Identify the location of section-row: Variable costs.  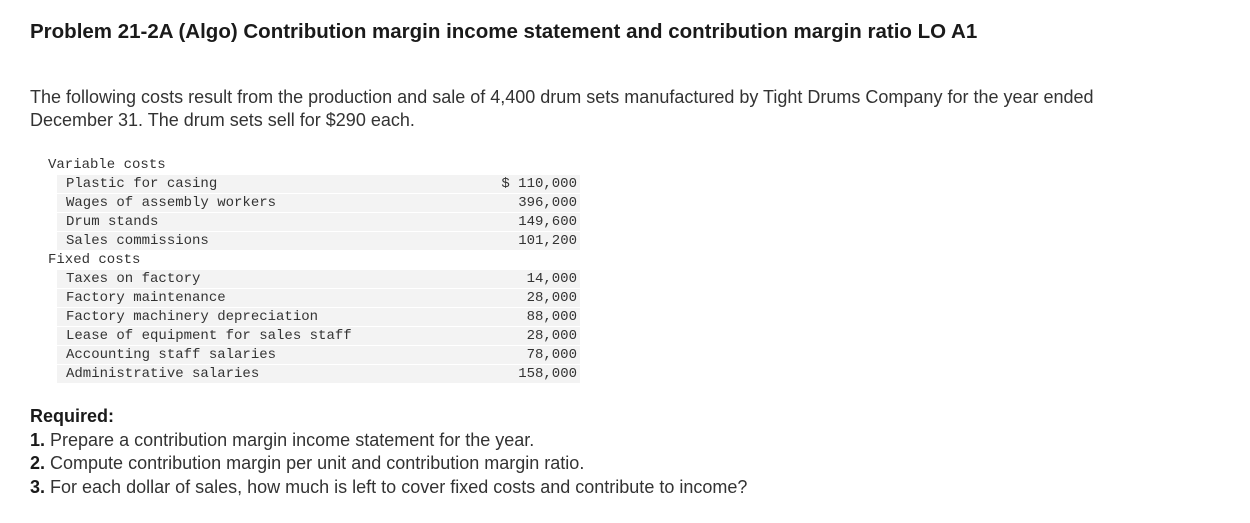
(312, 165).